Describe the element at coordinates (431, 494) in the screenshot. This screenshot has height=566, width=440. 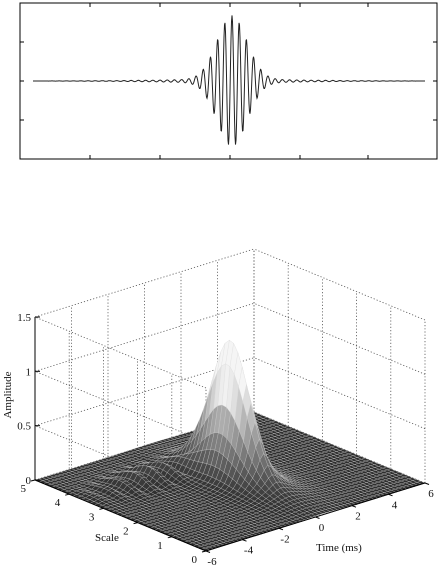
I see `time-tick-label: 6` at that location.